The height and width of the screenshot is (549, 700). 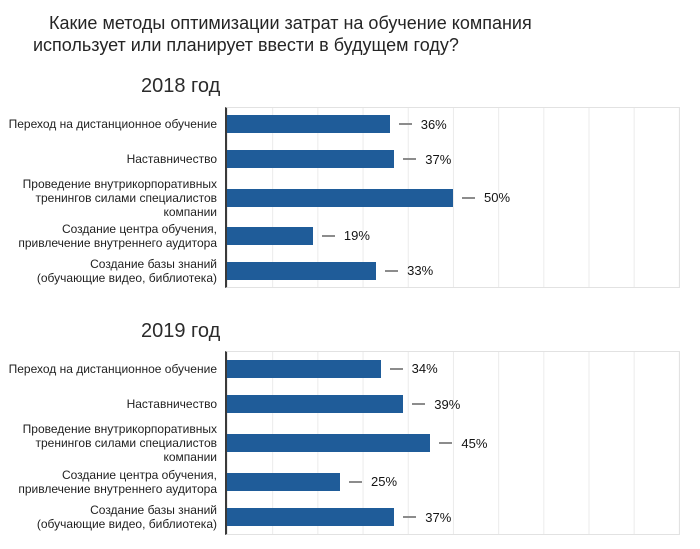 What do you see at coordinates (447, 404) in the screenshot?
I see `value-label: 39%` at bounding box center [447, 404].